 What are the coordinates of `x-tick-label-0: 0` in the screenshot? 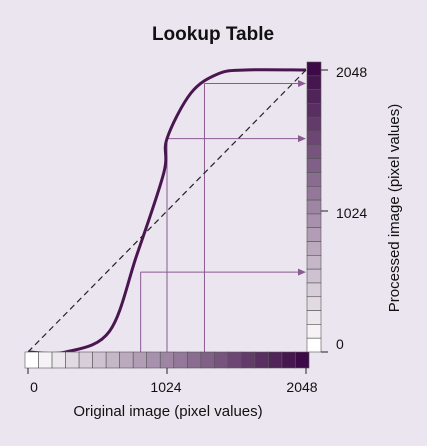 It's located at (34, 387).